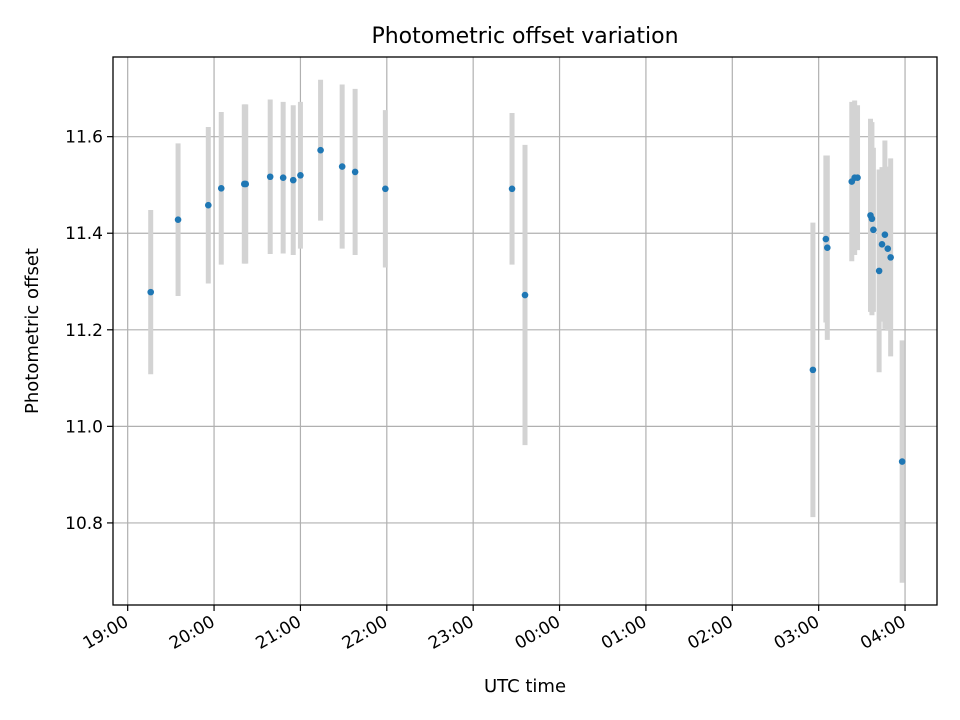 The width and height of the screenshot is (960, 720). I want to click on y-tick-label: 11.2, so click(84, 331).